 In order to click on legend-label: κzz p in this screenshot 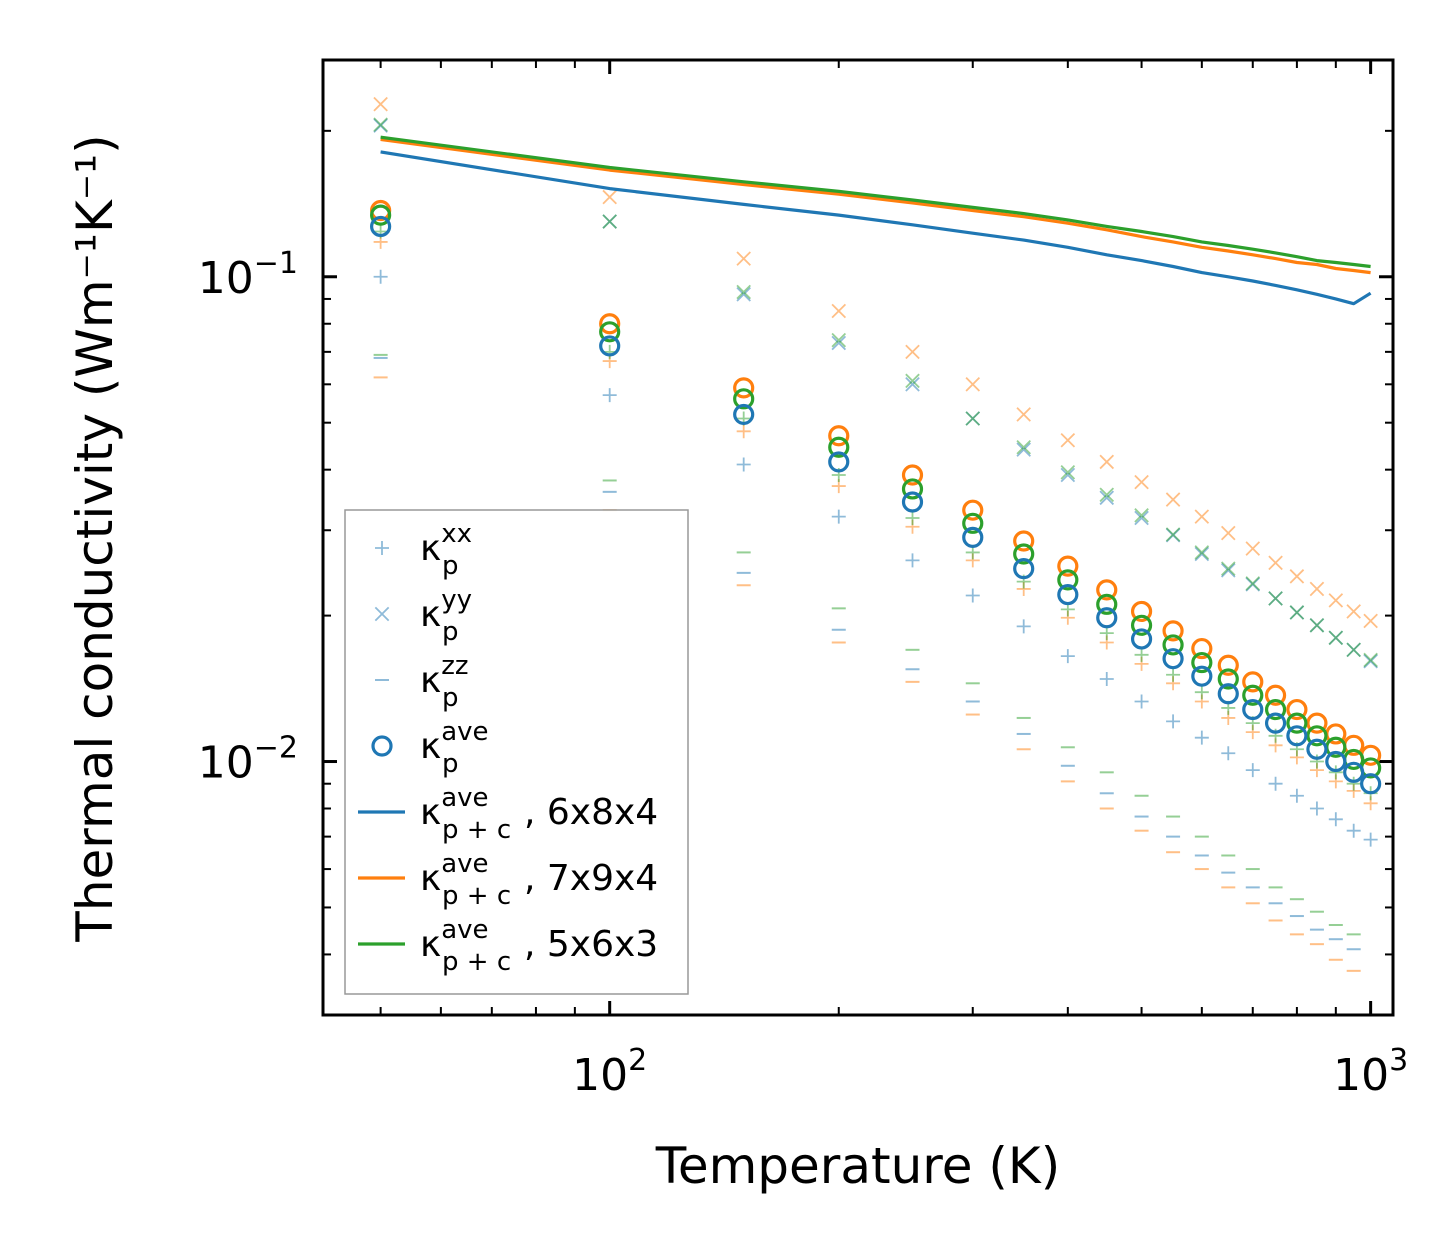, I will do `click(444, 682)`.